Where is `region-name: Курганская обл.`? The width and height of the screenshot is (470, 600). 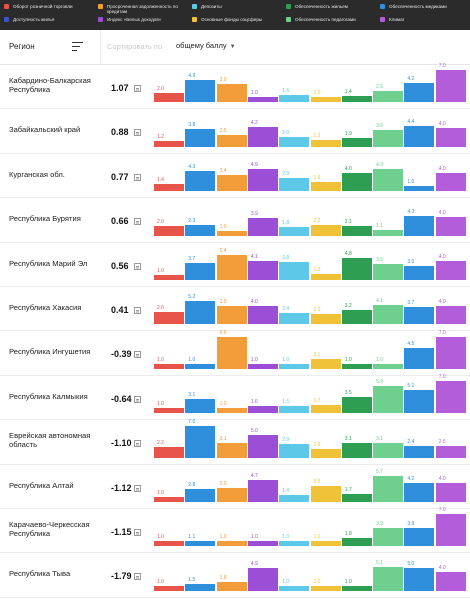
region-name: Курганская обл. is located at coordinates (37, 174).